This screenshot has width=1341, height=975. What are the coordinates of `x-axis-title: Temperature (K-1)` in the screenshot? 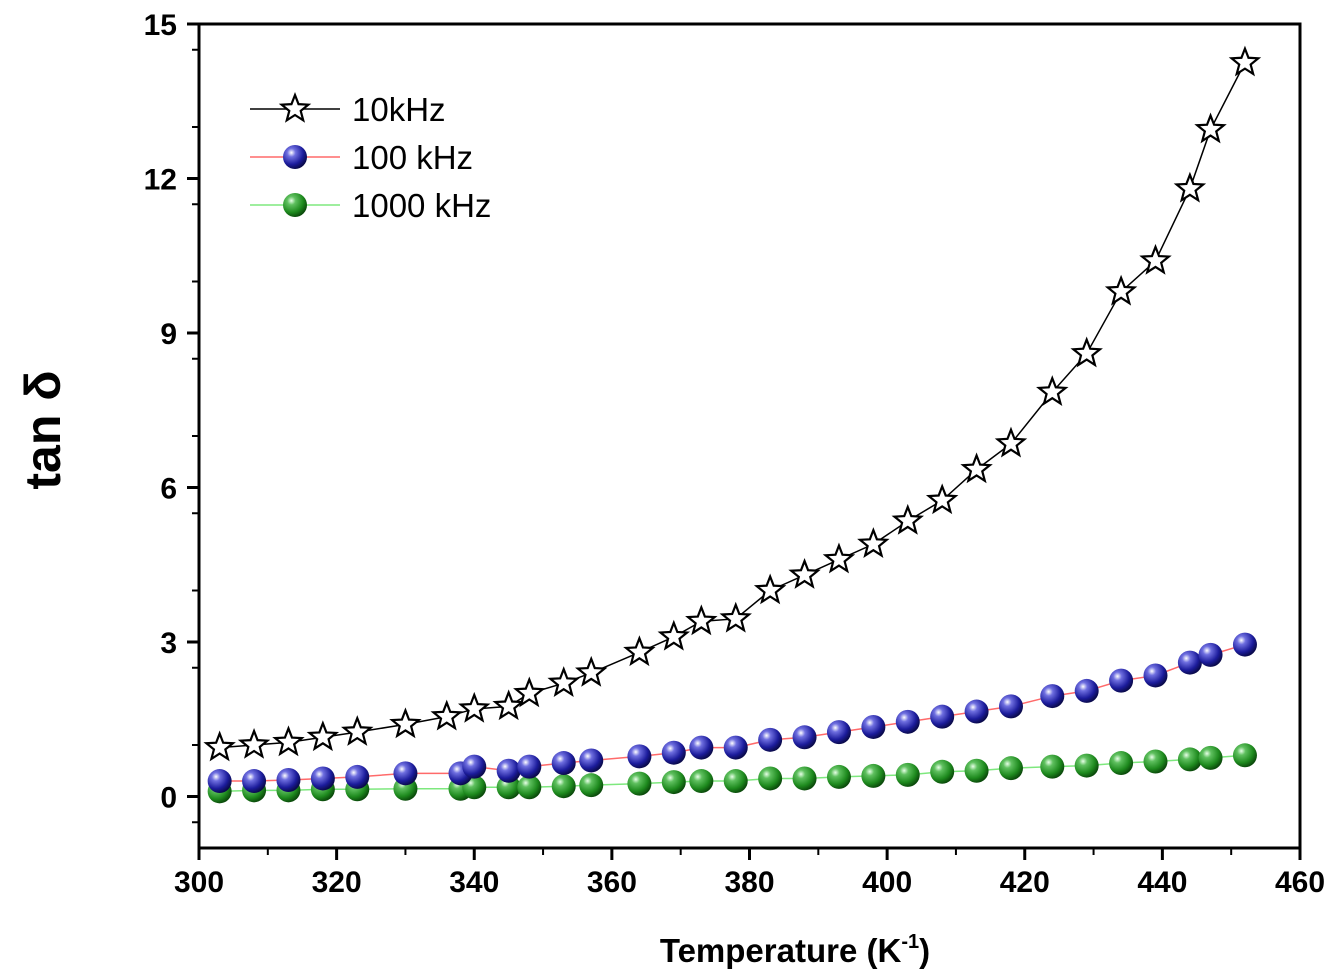 It's located at (795, 950).